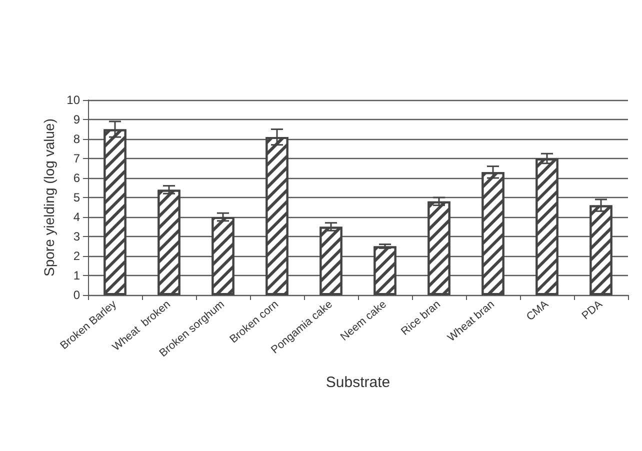 The width and height of the screenshot is (642, 451). Describe the element at coordinates (421, 318) in the screenshot. I see `x-tick-label: Rice bran` at that location.